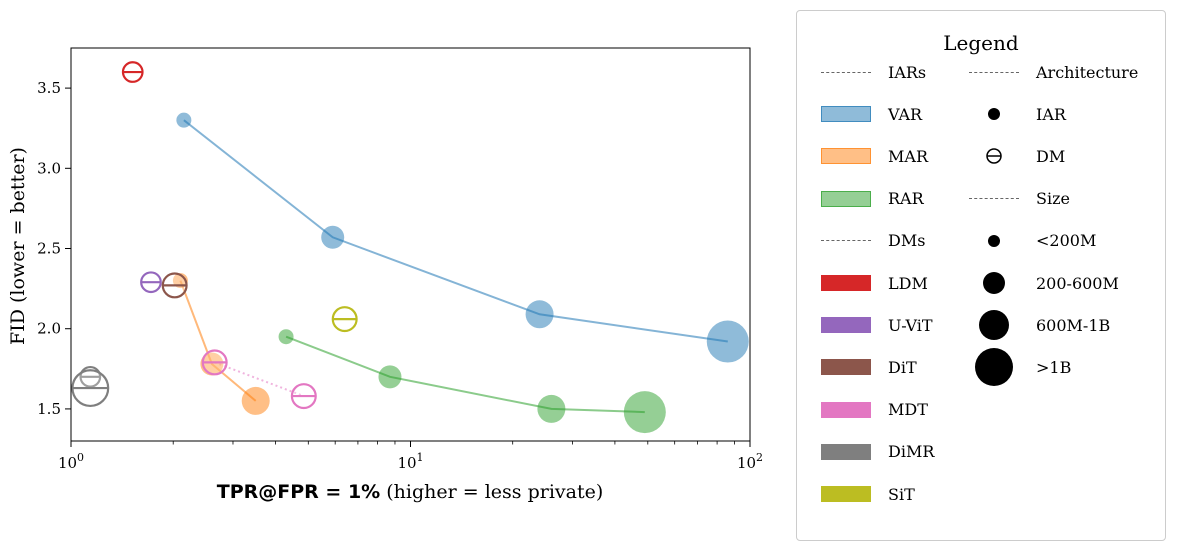 The width and height of the screenshot is (1177, 552). Describe the element at coordinates (911, 452) in the screenshot. I see `legend-label: DiMR` at that location.